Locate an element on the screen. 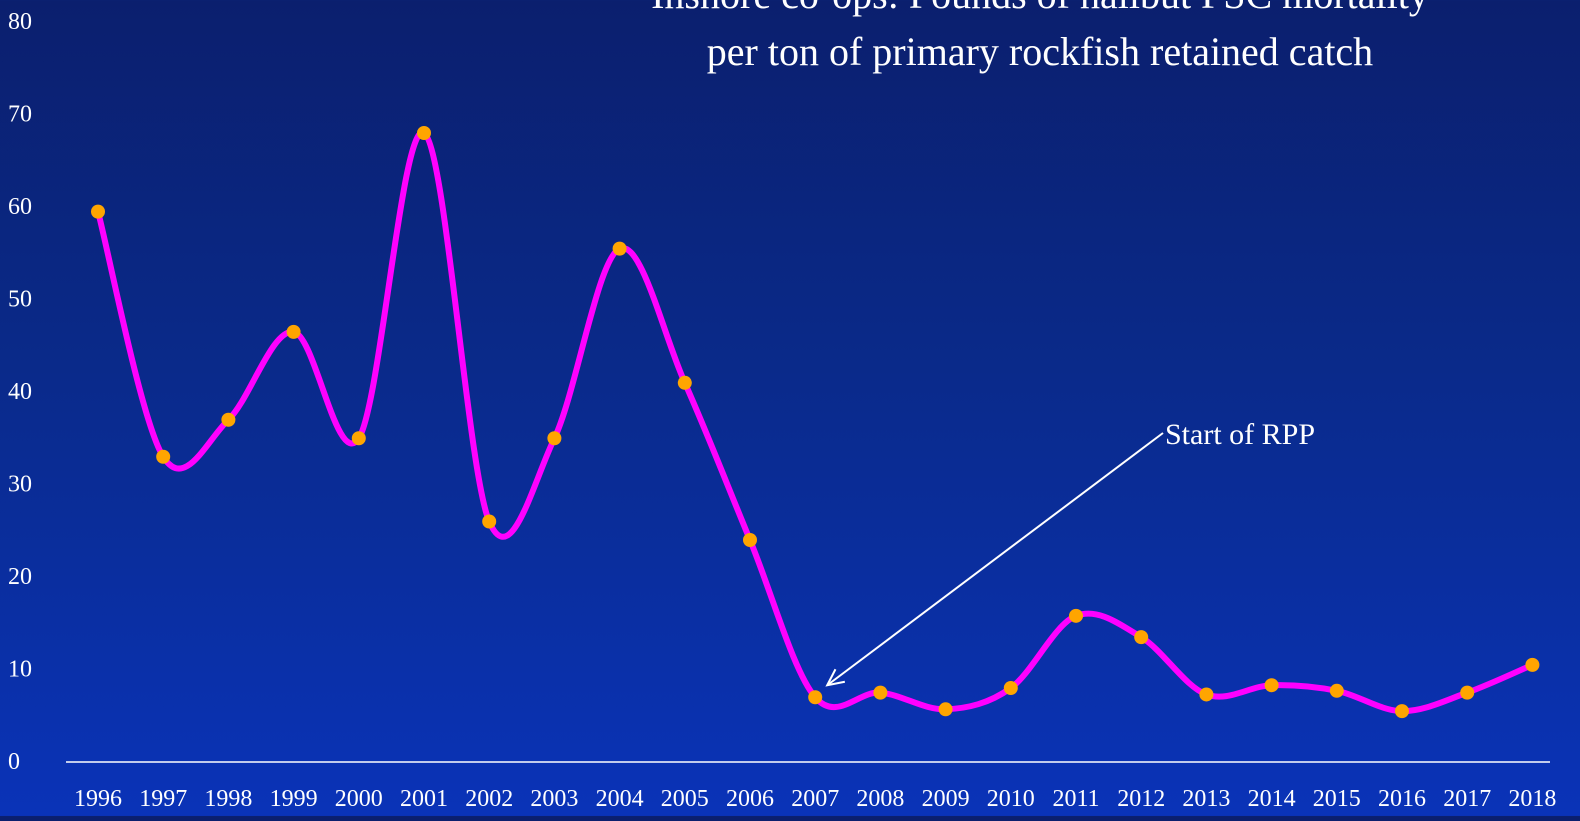 The height and width of the screenshot is (821, 1580). x-tick-label: 2012 is located at coordinates (1141, 799).